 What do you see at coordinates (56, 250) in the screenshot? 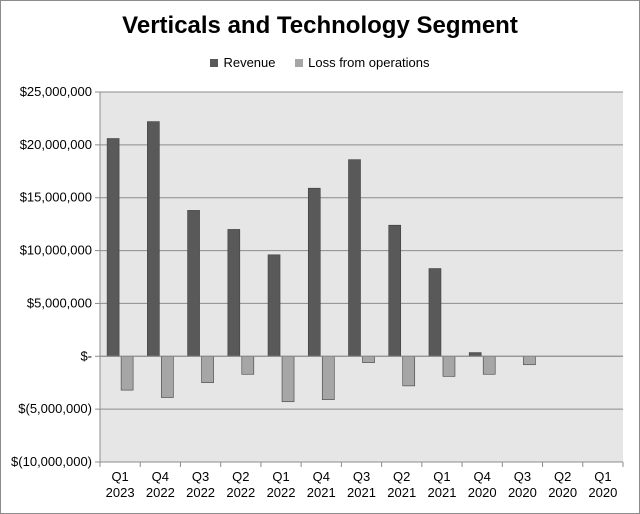
I see `y-tick-label: $10,000,000` at bounding box center [56, 250].